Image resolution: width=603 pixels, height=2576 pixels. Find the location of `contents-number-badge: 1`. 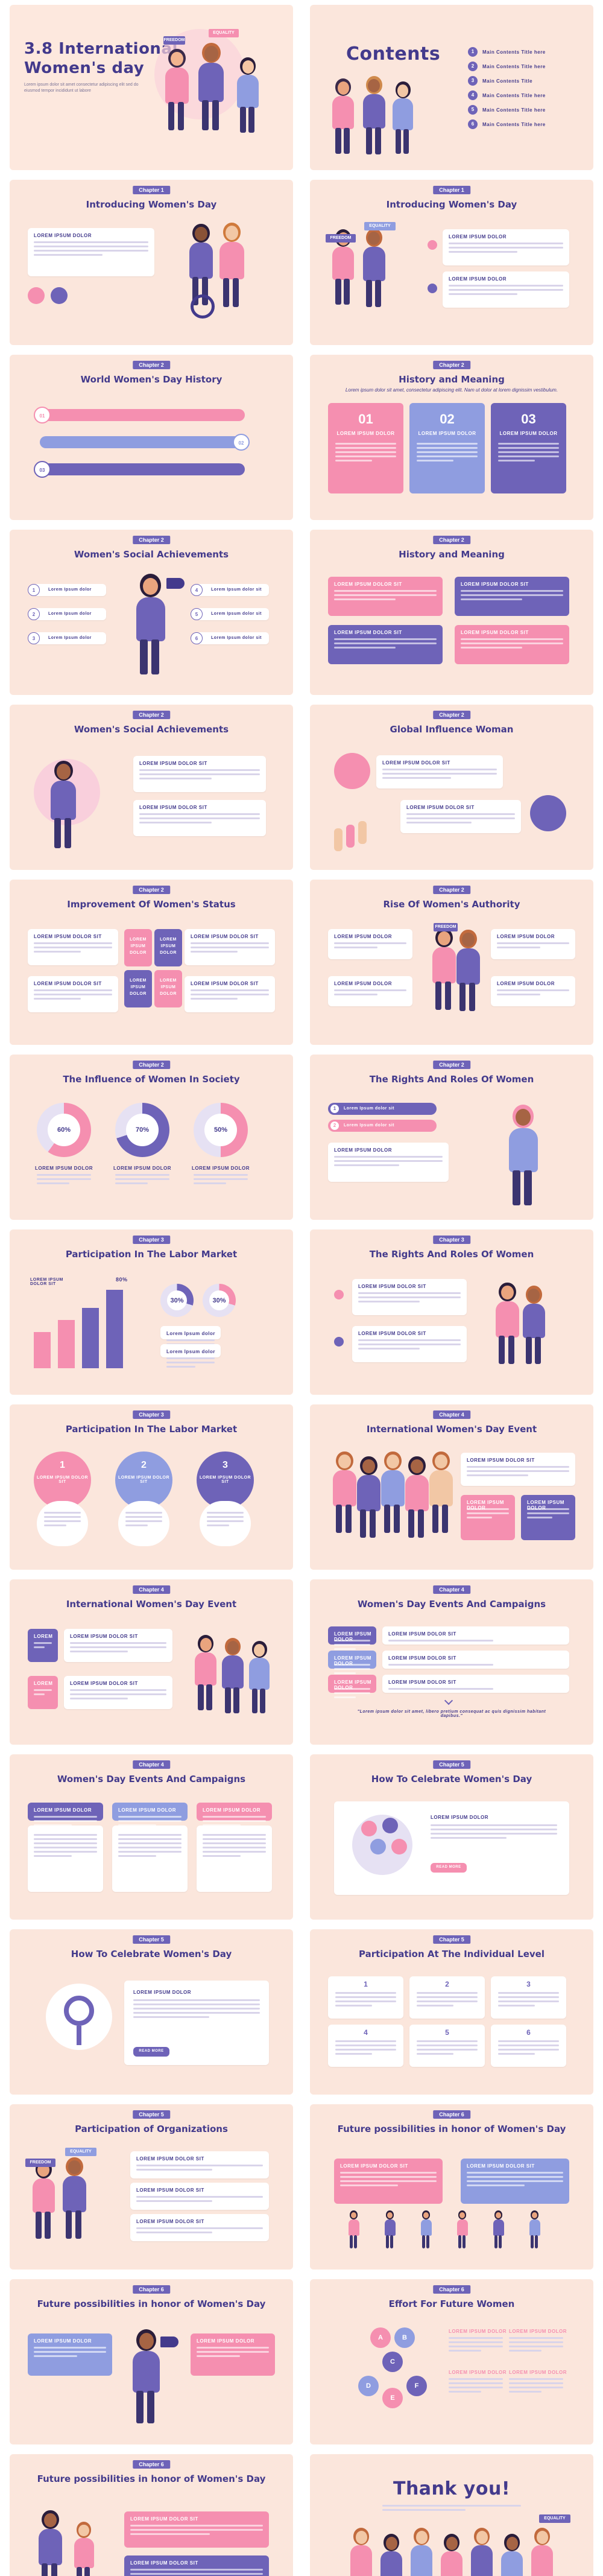

contents-number-badge: 1 is located at coordinates (473, 52).